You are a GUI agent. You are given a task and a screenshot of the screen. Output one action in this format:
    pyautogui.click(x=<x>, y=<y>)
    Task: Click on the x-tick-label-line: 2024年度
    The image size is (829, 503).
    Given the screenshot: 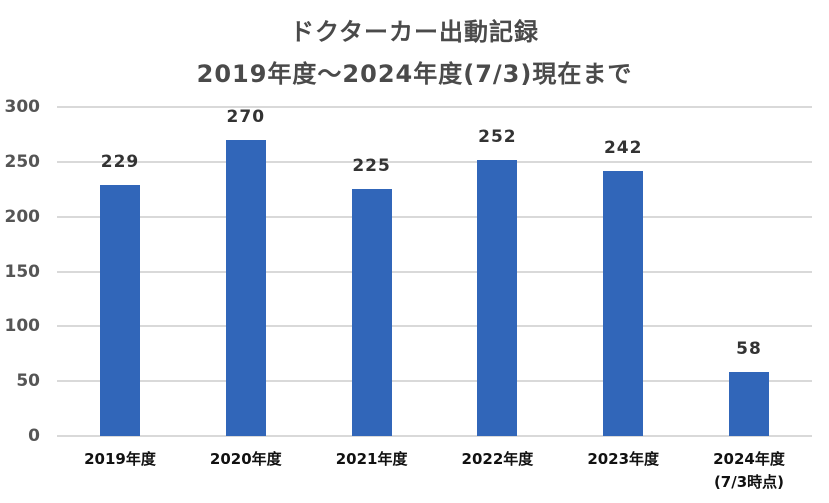 What is the action you would take?
    pyautogui.click(x=749, y=459)
    